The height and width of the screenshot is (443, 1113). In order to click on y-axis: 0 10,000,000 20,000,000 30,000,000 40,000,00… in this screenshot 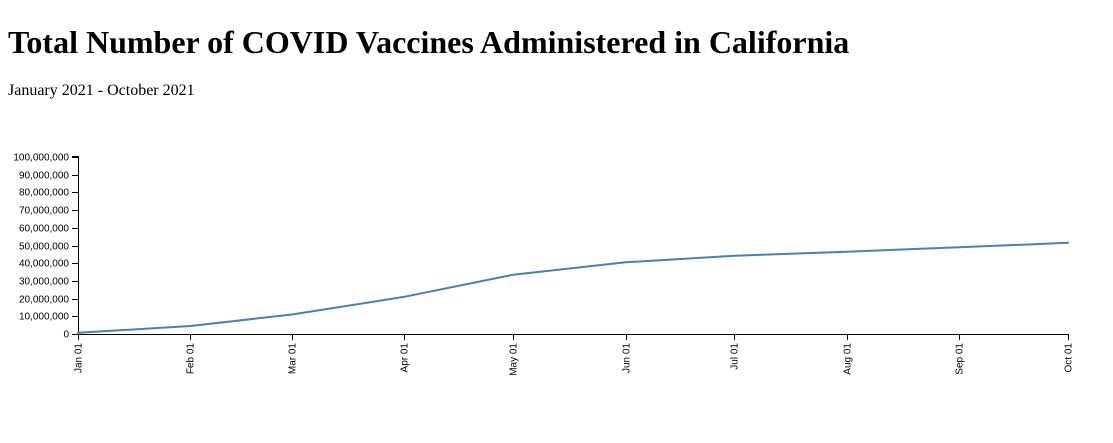, I will do `click(46, 247)`.